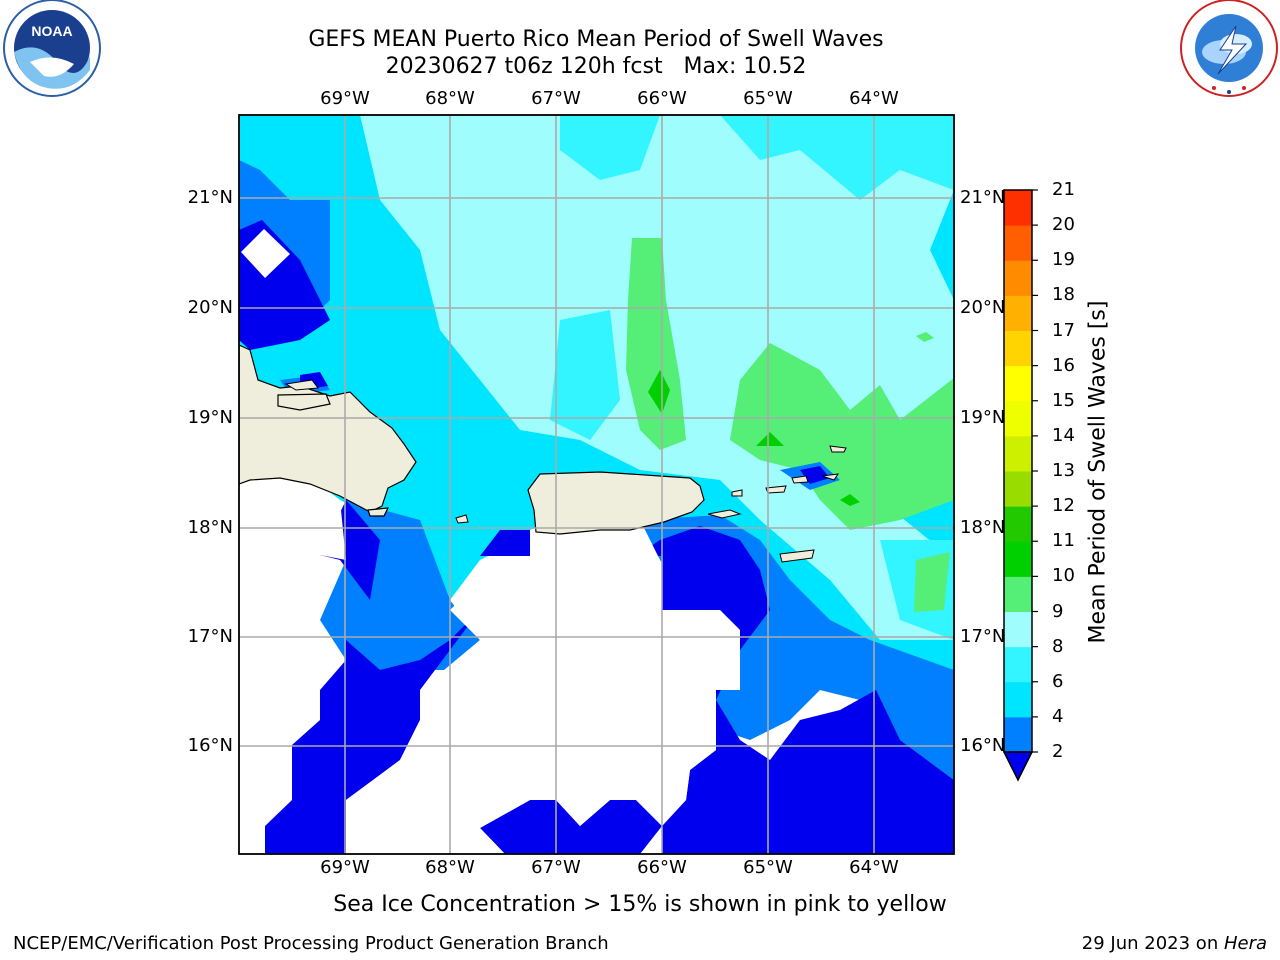  What do you see at coordinates (1229, 48) in the screenshot?
I see `nws-logo-icon` at bounding box center [1229, 48].